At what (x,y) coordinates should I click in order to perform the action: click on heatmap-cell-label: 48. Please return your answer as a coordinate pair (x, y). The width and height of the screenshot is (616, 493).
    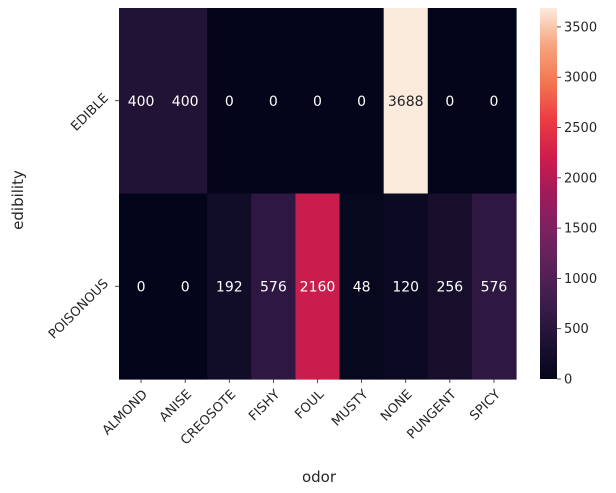
    Looking at the image, I should click on (362, 287).